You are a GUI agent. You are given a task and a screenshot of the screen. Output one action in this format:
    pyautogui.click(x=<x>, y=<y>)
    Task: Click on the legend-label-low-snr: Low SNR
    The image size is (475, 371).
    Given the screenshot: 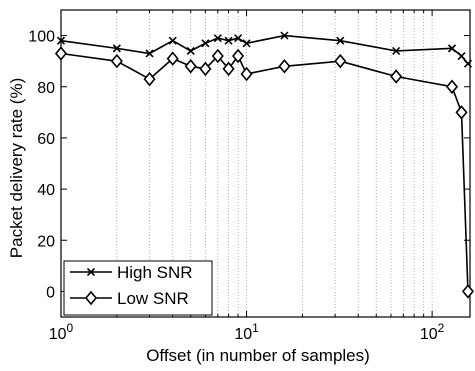 What is the action you would take?
    pyautogui.click(x=153, y=298)
    